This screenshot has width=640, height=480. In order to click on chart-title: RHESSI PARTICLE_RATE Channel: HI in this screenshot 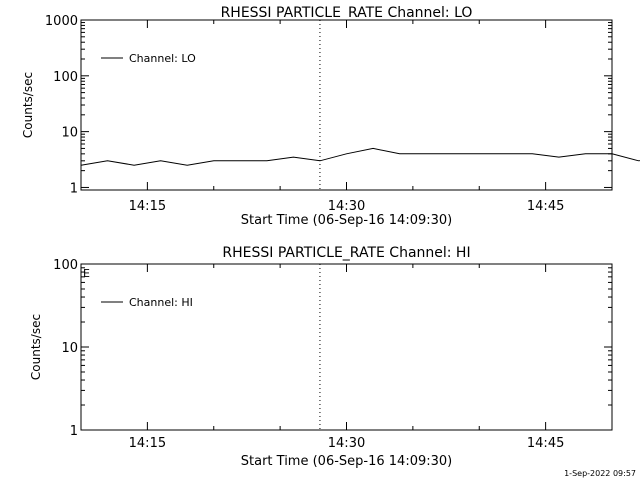, I will do `click(346, 253)`.